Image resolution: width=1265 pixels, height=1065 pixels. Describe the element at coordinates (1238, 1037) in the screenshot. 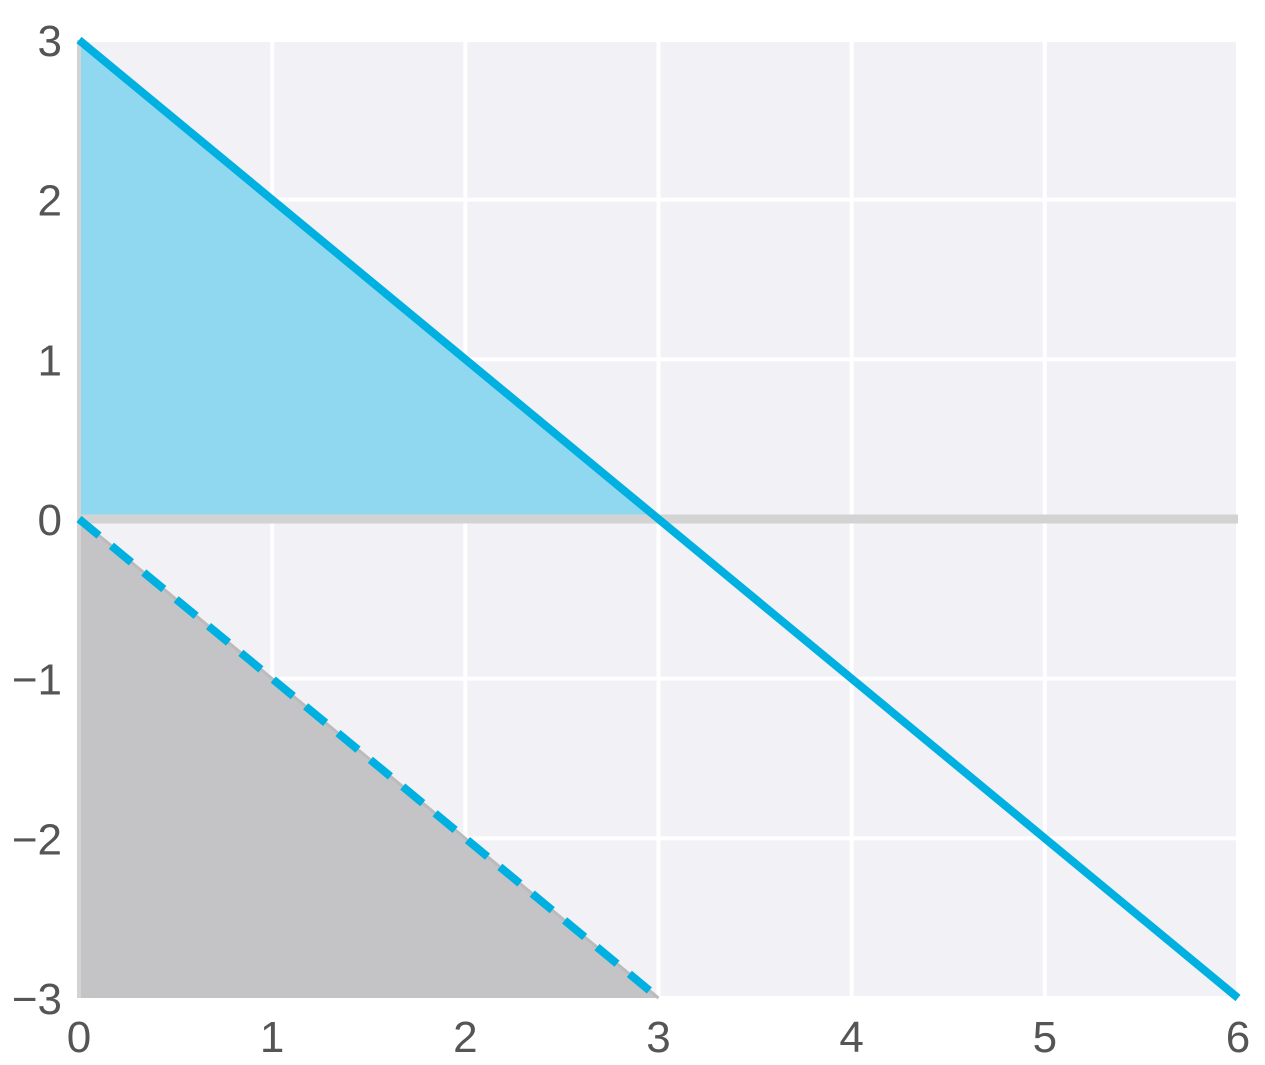

I see `x-tick-label: 6` at that location.